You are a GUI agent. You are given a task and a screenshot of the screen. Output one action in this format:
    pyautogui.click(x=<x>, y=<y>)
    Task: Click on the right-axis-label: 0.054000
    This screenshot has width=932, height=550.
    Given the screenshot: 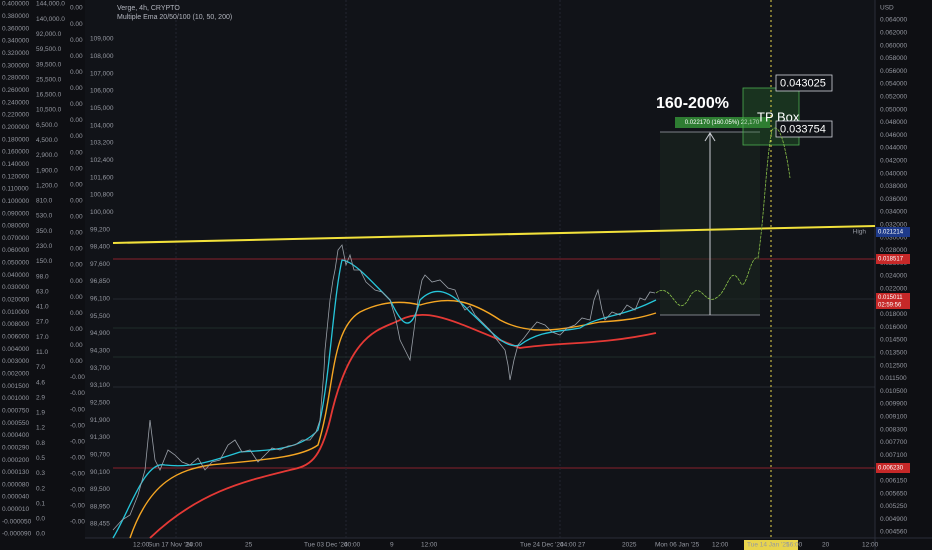 What is the action you would take?
    pyautogui.click(x=893, y=84)
    